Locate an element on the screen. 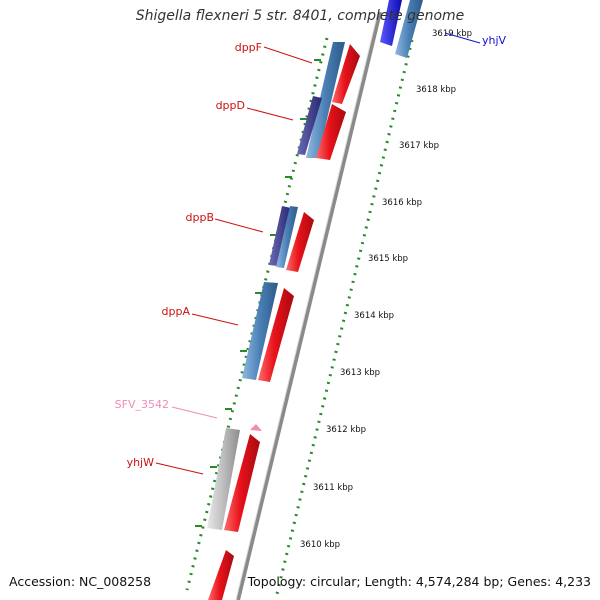 The width and height of the screenshot is (600, 600). gene-dppD-forward is located at coordinates (331, 132).